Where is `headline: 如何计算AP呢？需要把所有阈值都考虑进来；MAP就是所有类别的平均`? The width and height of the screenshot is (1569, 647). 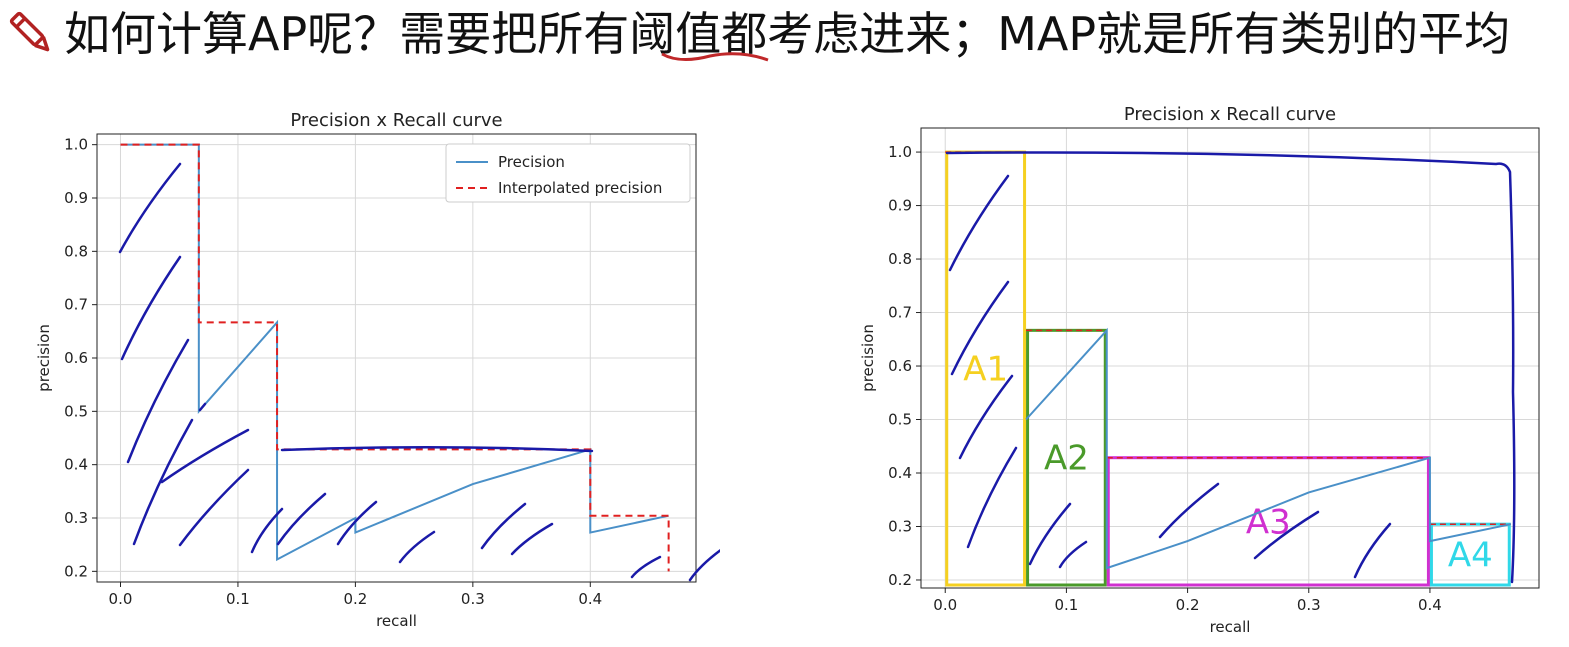 headline: 如何计算AP呢？需要把所有阈值都考虑进来；MAP就是所有类别的平均 is located at coordinates (784, 40).